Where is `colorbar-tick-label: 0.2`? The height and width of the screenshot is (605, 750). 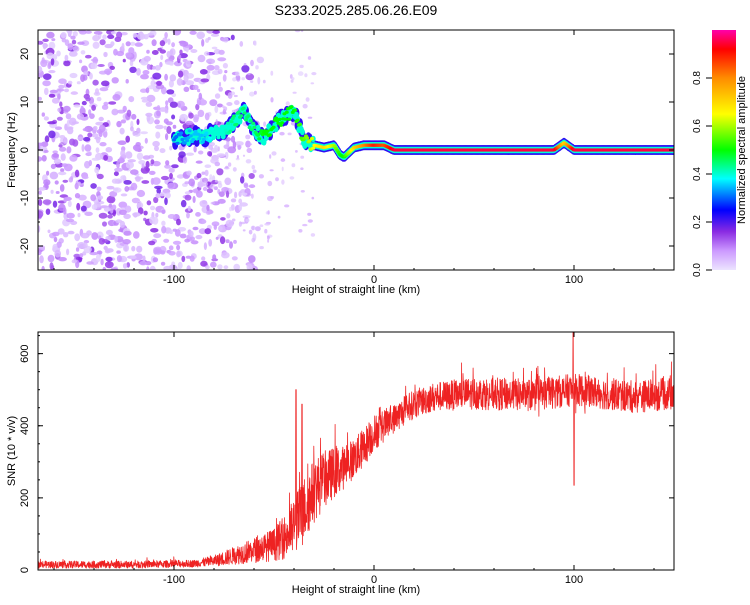 colorbar-tick-label: 0.2 is located at coordinates (697, 222).